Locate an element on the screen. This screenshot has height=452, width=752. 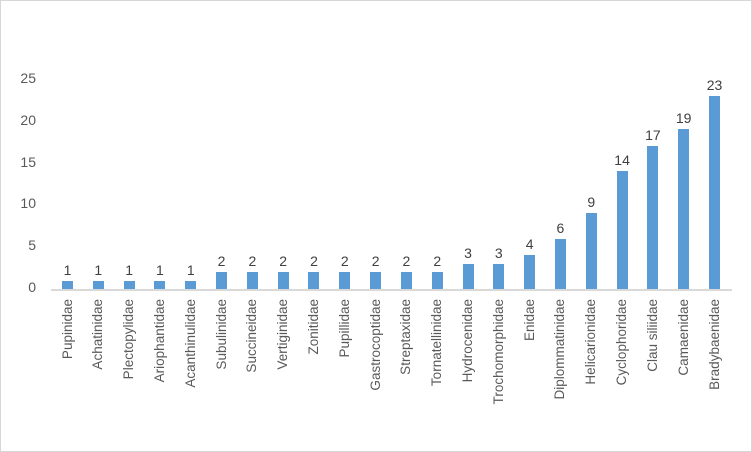
category-label: Camaenidae is located at coordinates (683, 337).